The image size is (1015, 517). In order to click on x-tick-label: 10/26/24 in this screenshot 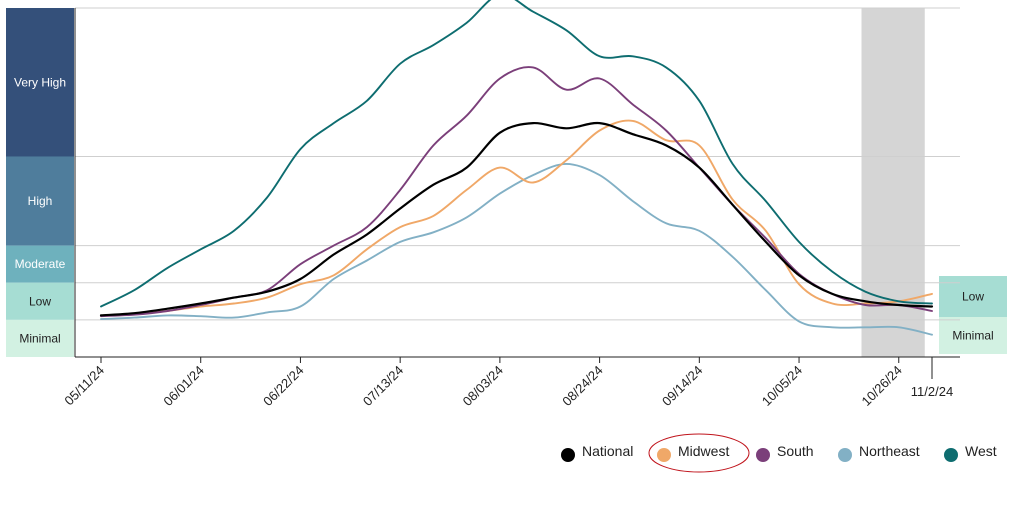, I will do `click(881, 386)`.